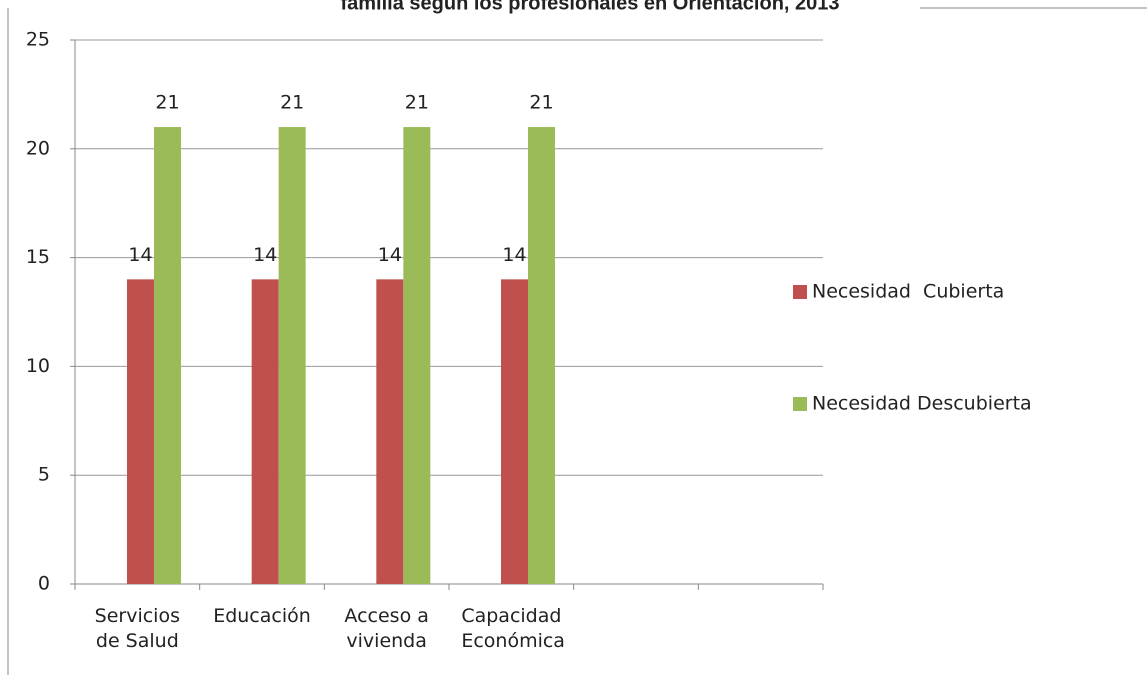 The image size is (1147, 675). What do you see at coordinates (922, 404) in the screenshot?
I see `legend-label: Necesidad Descubierta` at bounding box center [922, 404].